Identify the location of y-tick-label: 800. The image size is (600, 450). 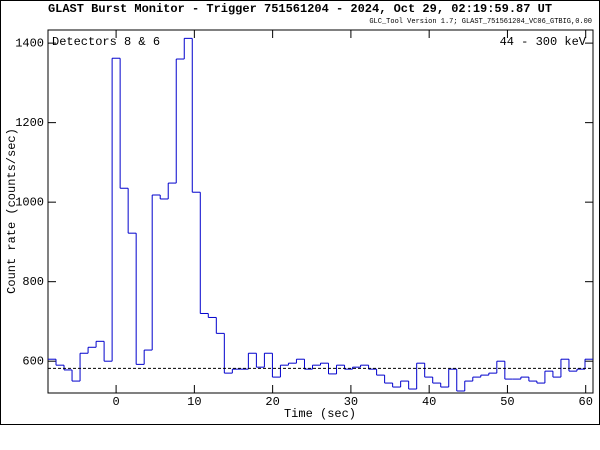
(33, 282).